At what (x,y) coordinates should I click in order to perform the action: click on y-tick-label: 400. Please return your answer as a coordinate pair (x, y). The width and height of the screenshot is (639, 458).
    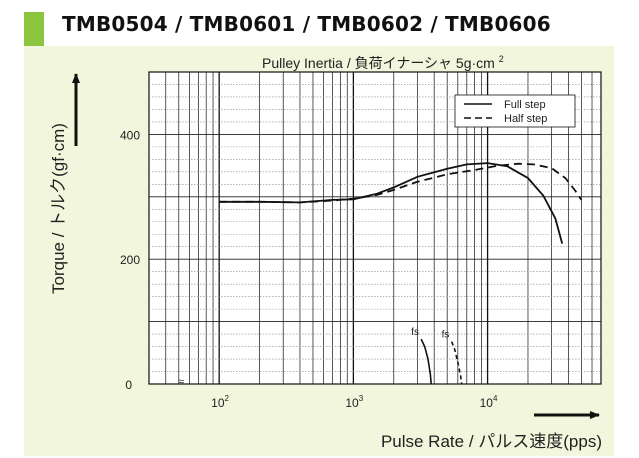
    Looking at the image, I should click on (130, 135).